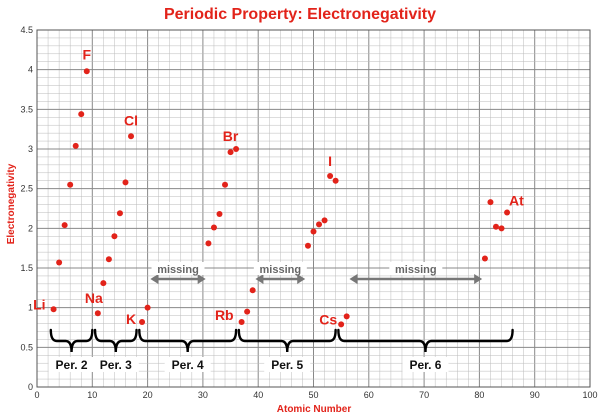  I want to click on element-label: Cl, so click(131, 120).